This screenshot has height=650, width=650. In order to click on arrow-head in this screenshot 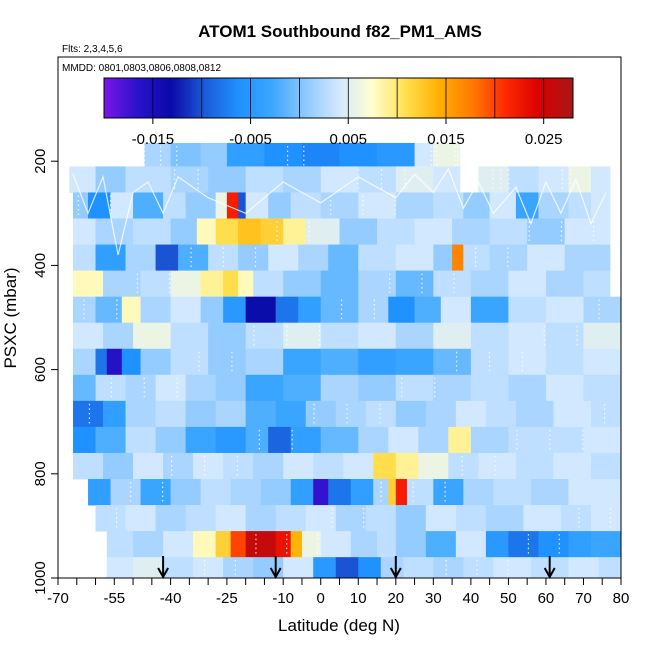, I will do `click(163, 573)`.